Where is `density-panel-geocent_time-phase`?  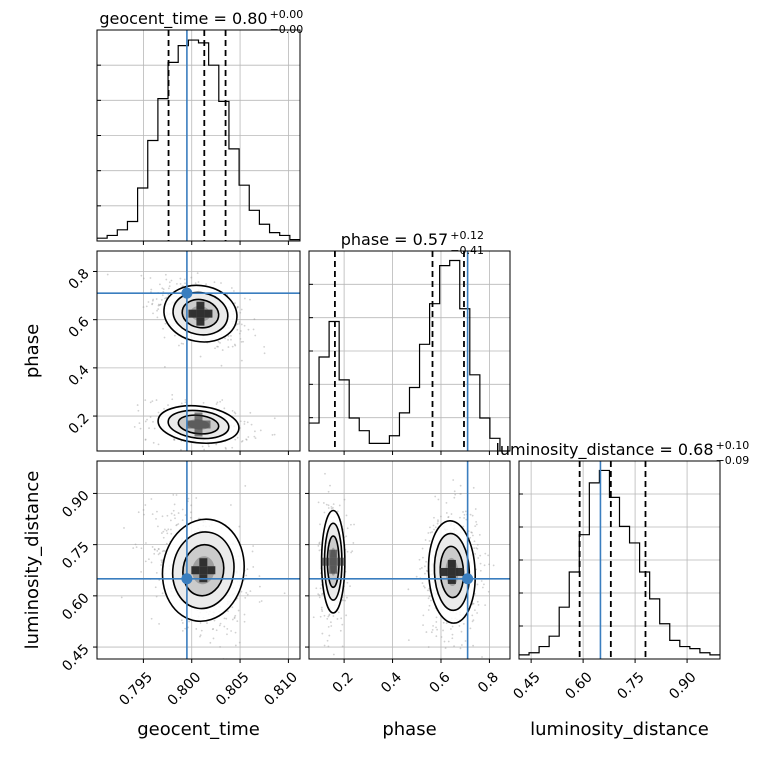
density-panel-geocent_time-phase is located at coordinates (198, 351).